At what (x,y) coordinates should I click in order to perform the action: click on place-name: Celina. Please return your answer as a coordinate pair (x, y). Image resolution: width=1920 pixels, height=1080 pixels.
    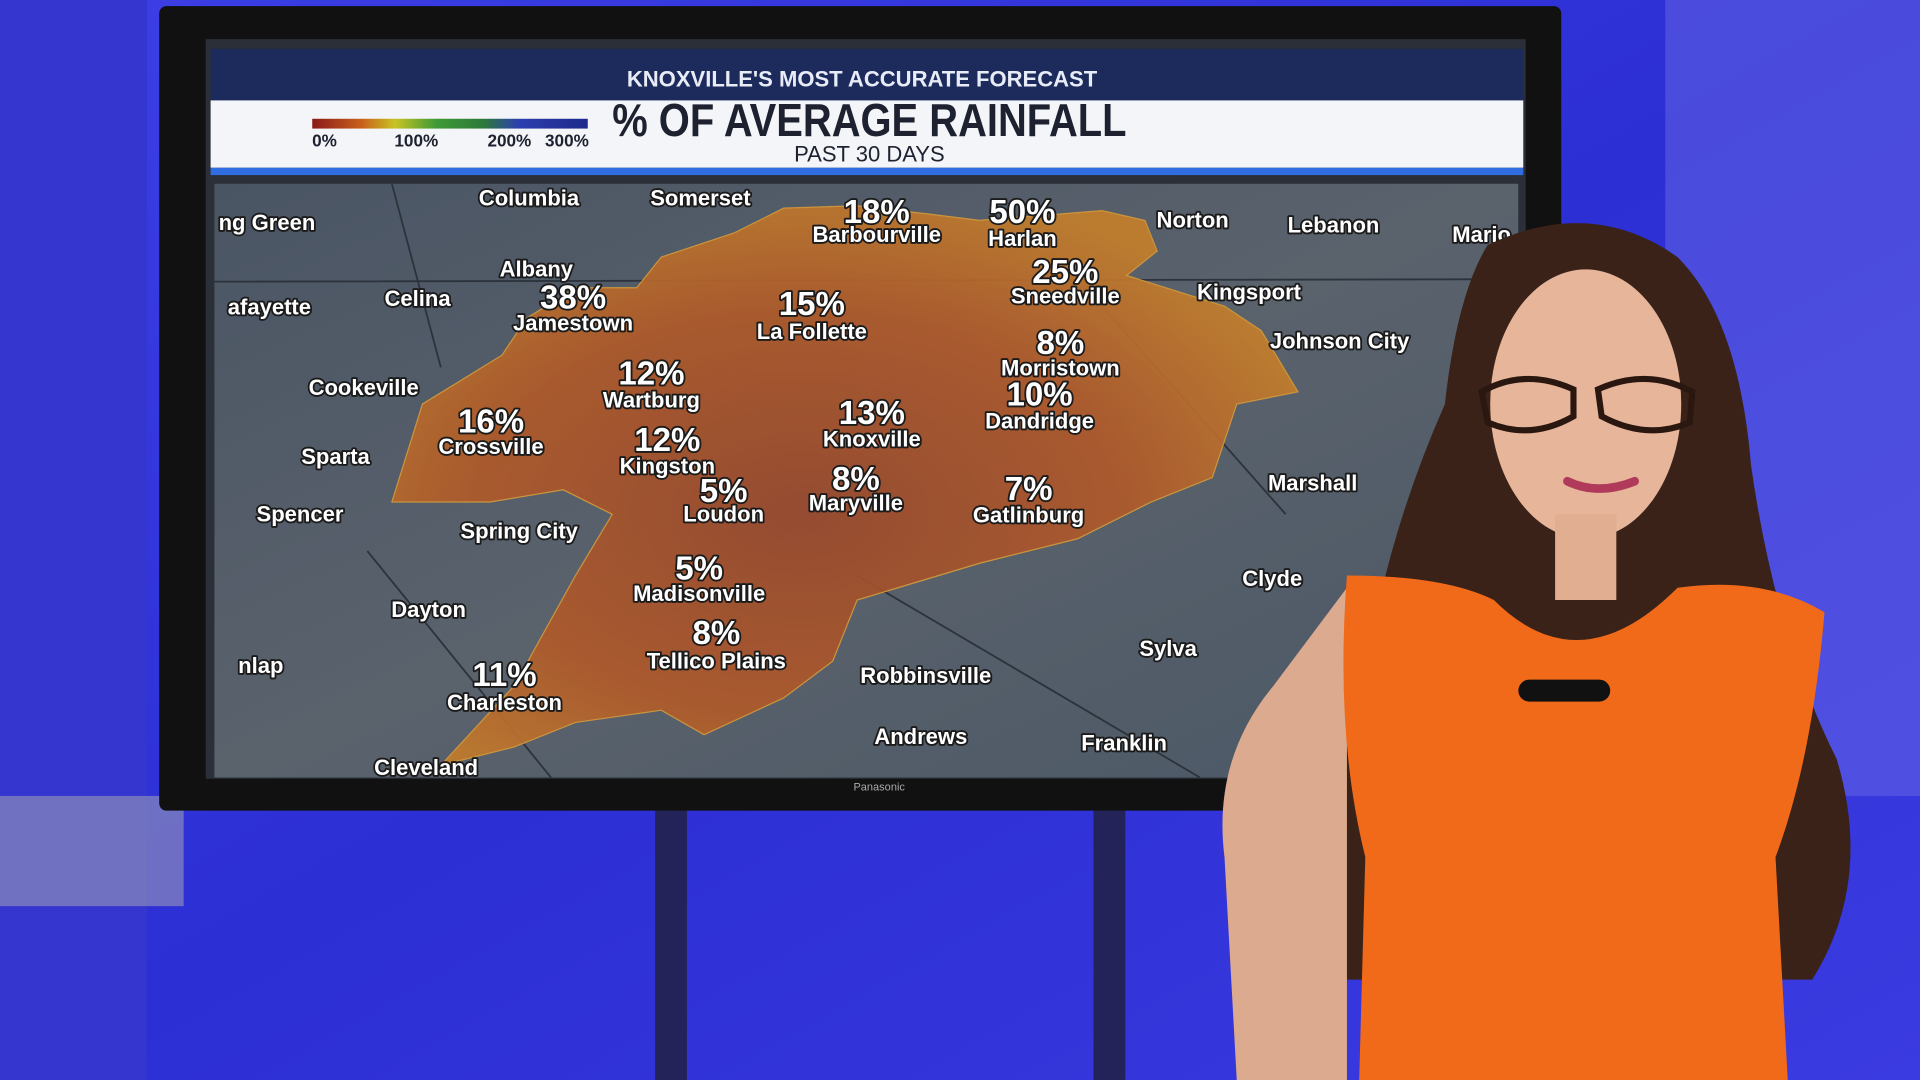
    Looking at the image, I should click on (417, 298).